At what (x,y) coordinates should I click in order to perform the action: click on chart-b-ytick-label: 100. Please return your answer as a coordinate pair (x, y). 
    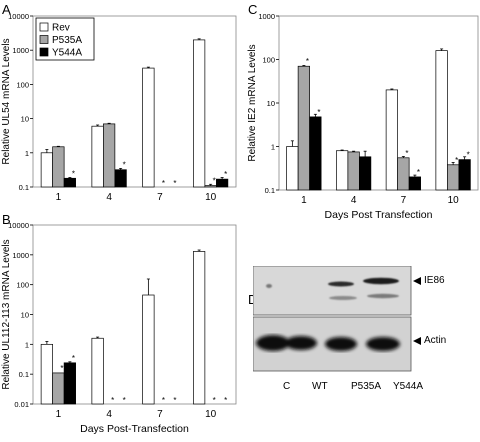
    Looking at the image, I should click on (22, 285).